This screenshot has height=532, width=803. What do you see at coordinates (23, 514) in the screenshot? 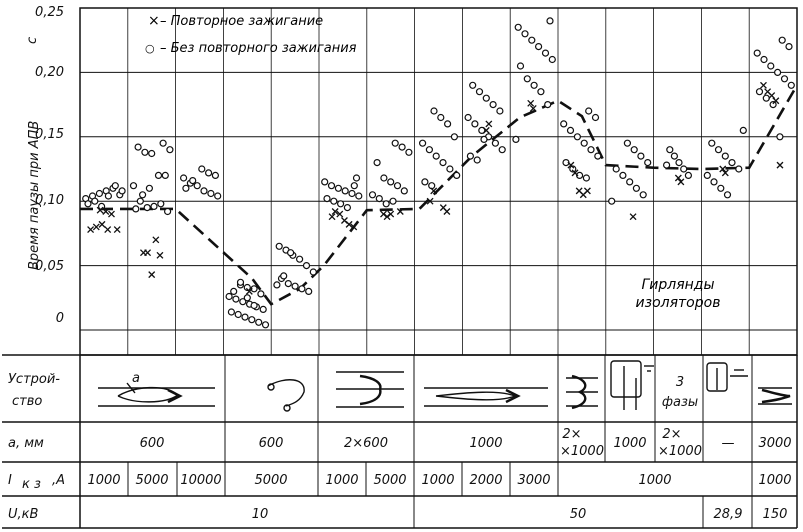
I see `row-label-u: U,кВ` at bounding box center [23, 514].